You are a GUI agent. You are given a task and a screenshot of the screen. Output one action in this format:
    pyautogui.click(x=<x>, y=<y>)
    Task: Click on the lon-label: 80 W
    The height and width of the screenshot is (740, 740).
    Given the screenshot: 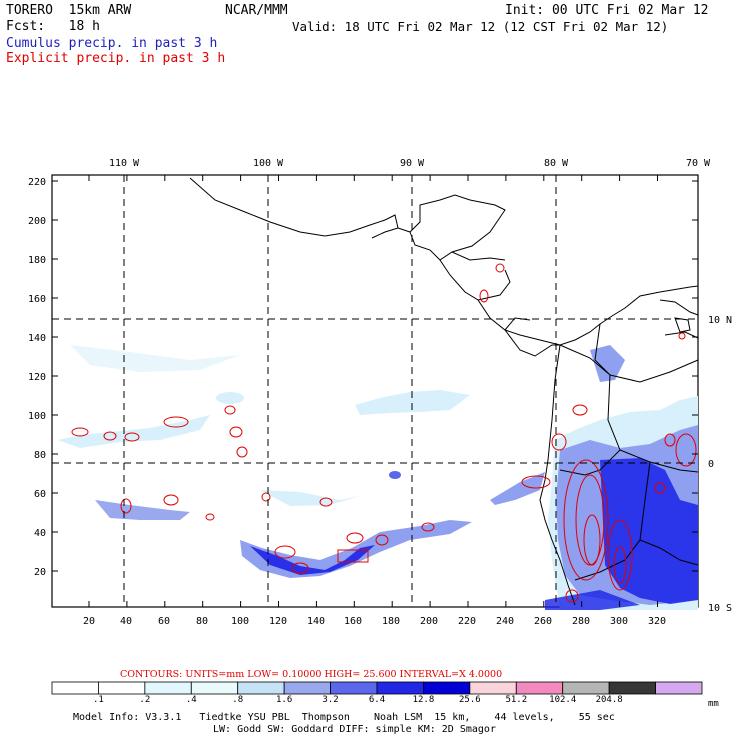 What is the action you would take?
    pyautogui.click(x=556, y=163)
    